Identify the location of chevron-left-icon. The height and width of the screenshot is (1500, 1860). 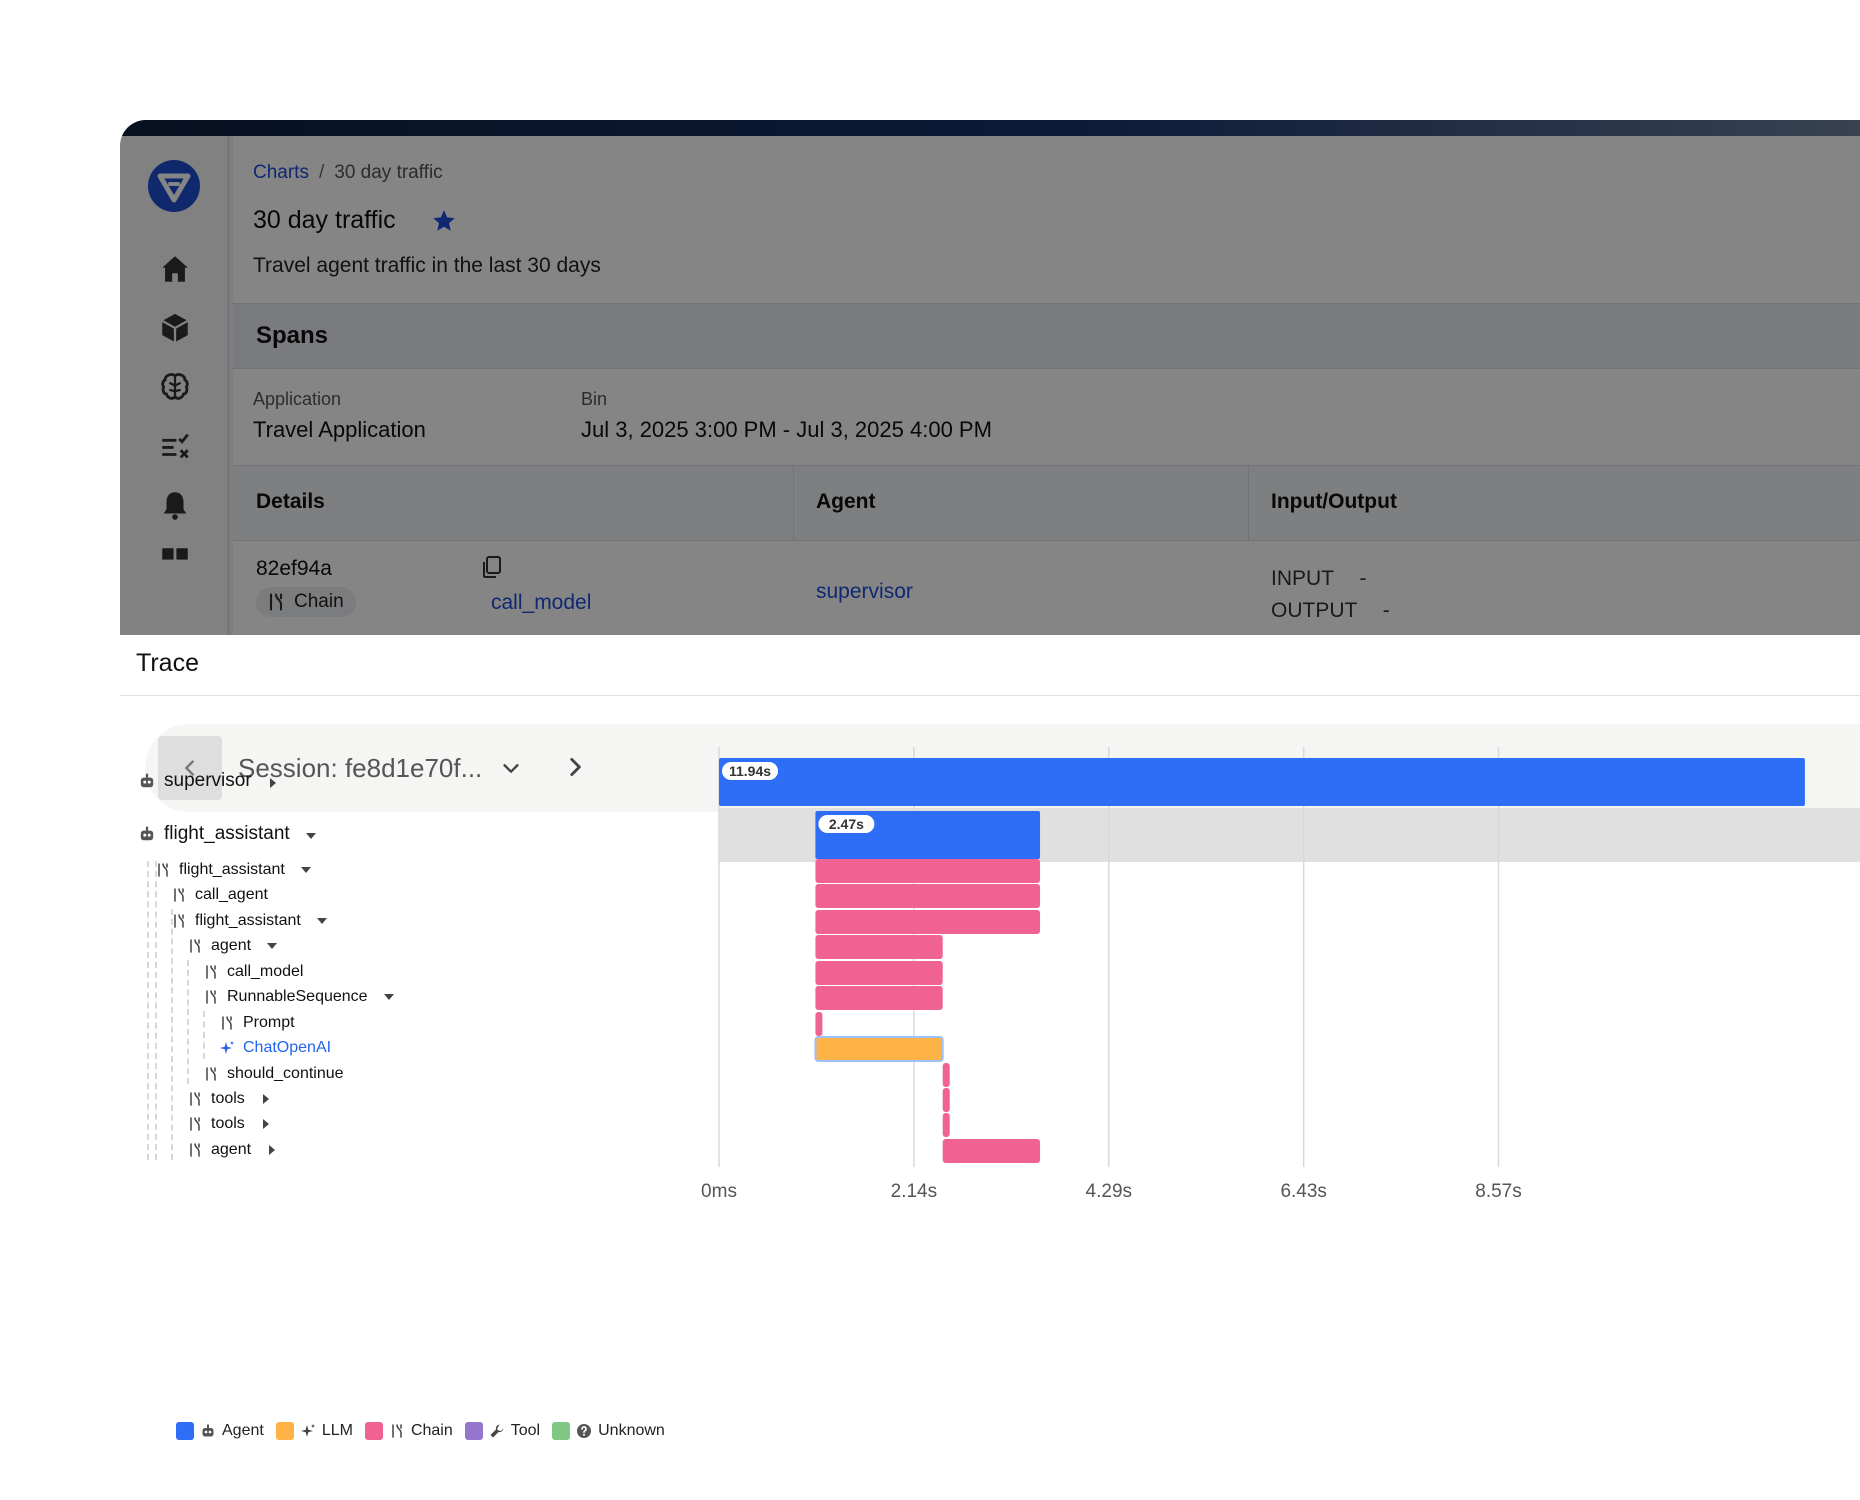
(189, 768).